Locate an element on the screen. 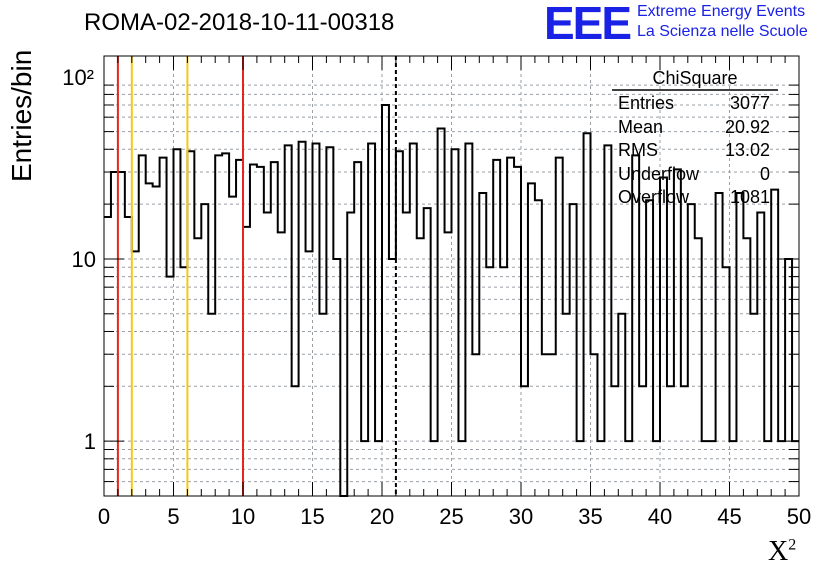  y-axis-label: Entries/bin is located at coordinates (21, 115).